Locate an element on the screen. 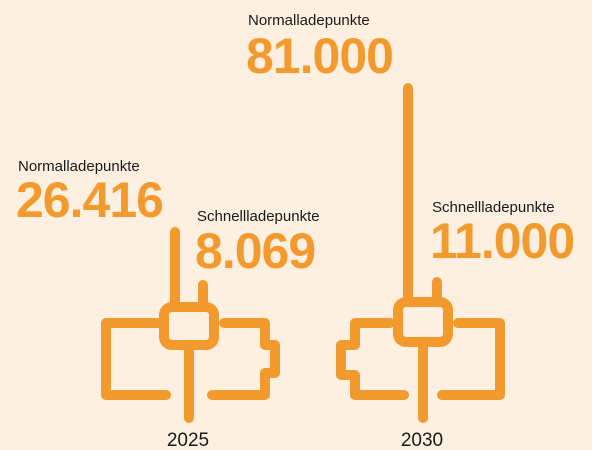 The image size is (592, 450). year-label: 2030 is located at coordinates (422, 440).